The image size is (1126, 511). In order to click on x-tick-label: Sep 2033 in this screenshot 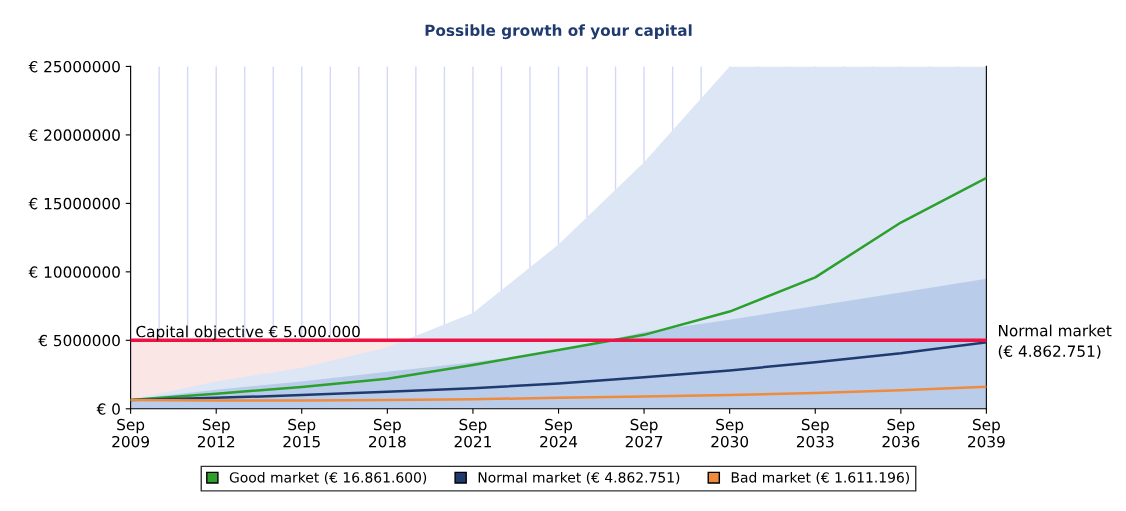, I will do `click(815, 433)`.